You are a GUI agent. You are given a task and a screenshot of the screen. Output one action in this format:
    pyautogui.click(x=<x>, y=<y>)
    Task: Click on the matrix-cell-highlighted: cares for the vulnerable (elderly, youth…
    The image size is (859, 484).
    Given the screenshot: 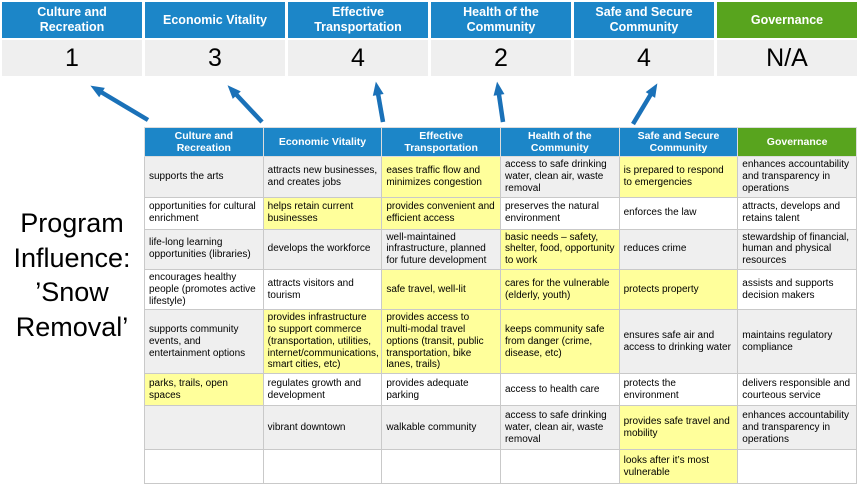 What is the action you would take?
    pyautogui.click(x=559, y=289)
    